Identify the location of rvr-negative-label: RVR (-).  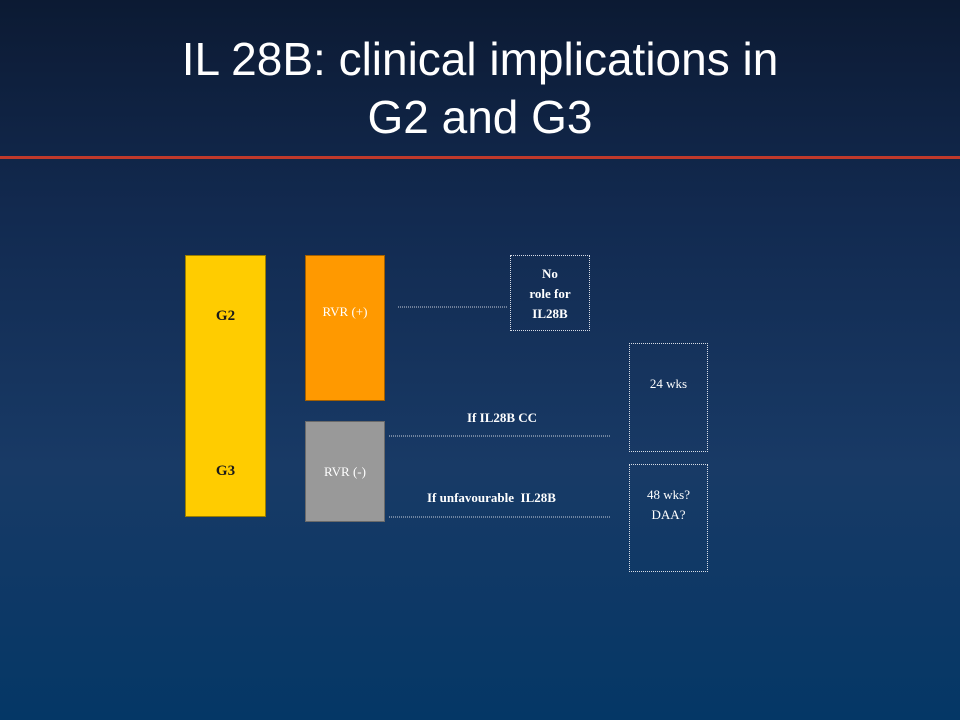
(345, 471).